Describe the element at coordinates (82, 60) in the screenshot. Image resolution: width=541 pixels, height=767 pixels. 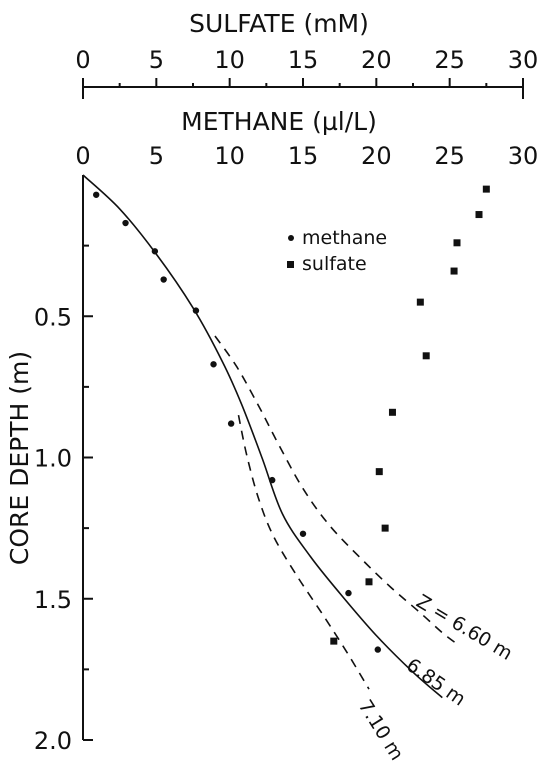
I see `sulfate-tick-label: 0` at that location.